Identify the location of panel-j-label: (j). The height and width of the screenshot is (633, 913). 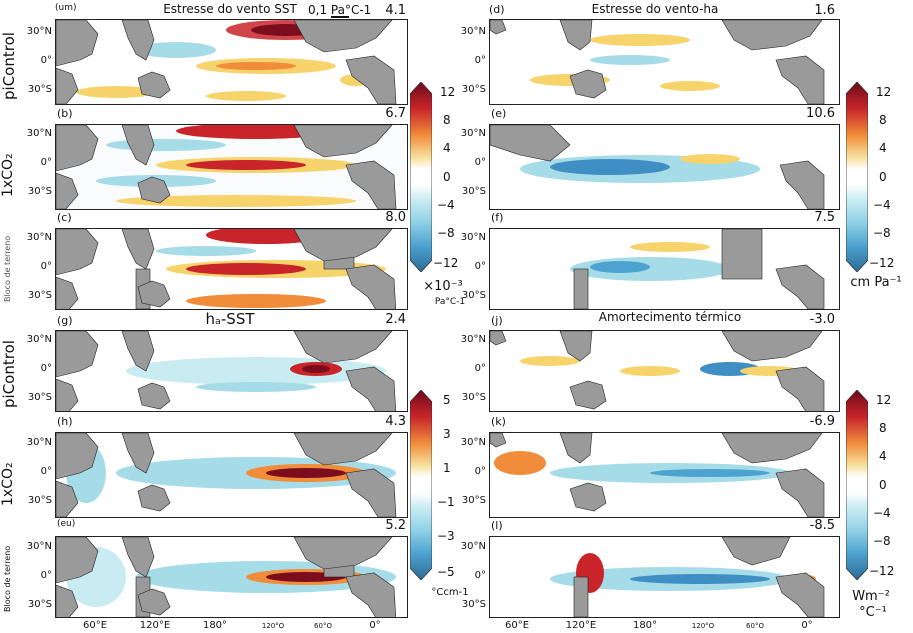
(497, 320).